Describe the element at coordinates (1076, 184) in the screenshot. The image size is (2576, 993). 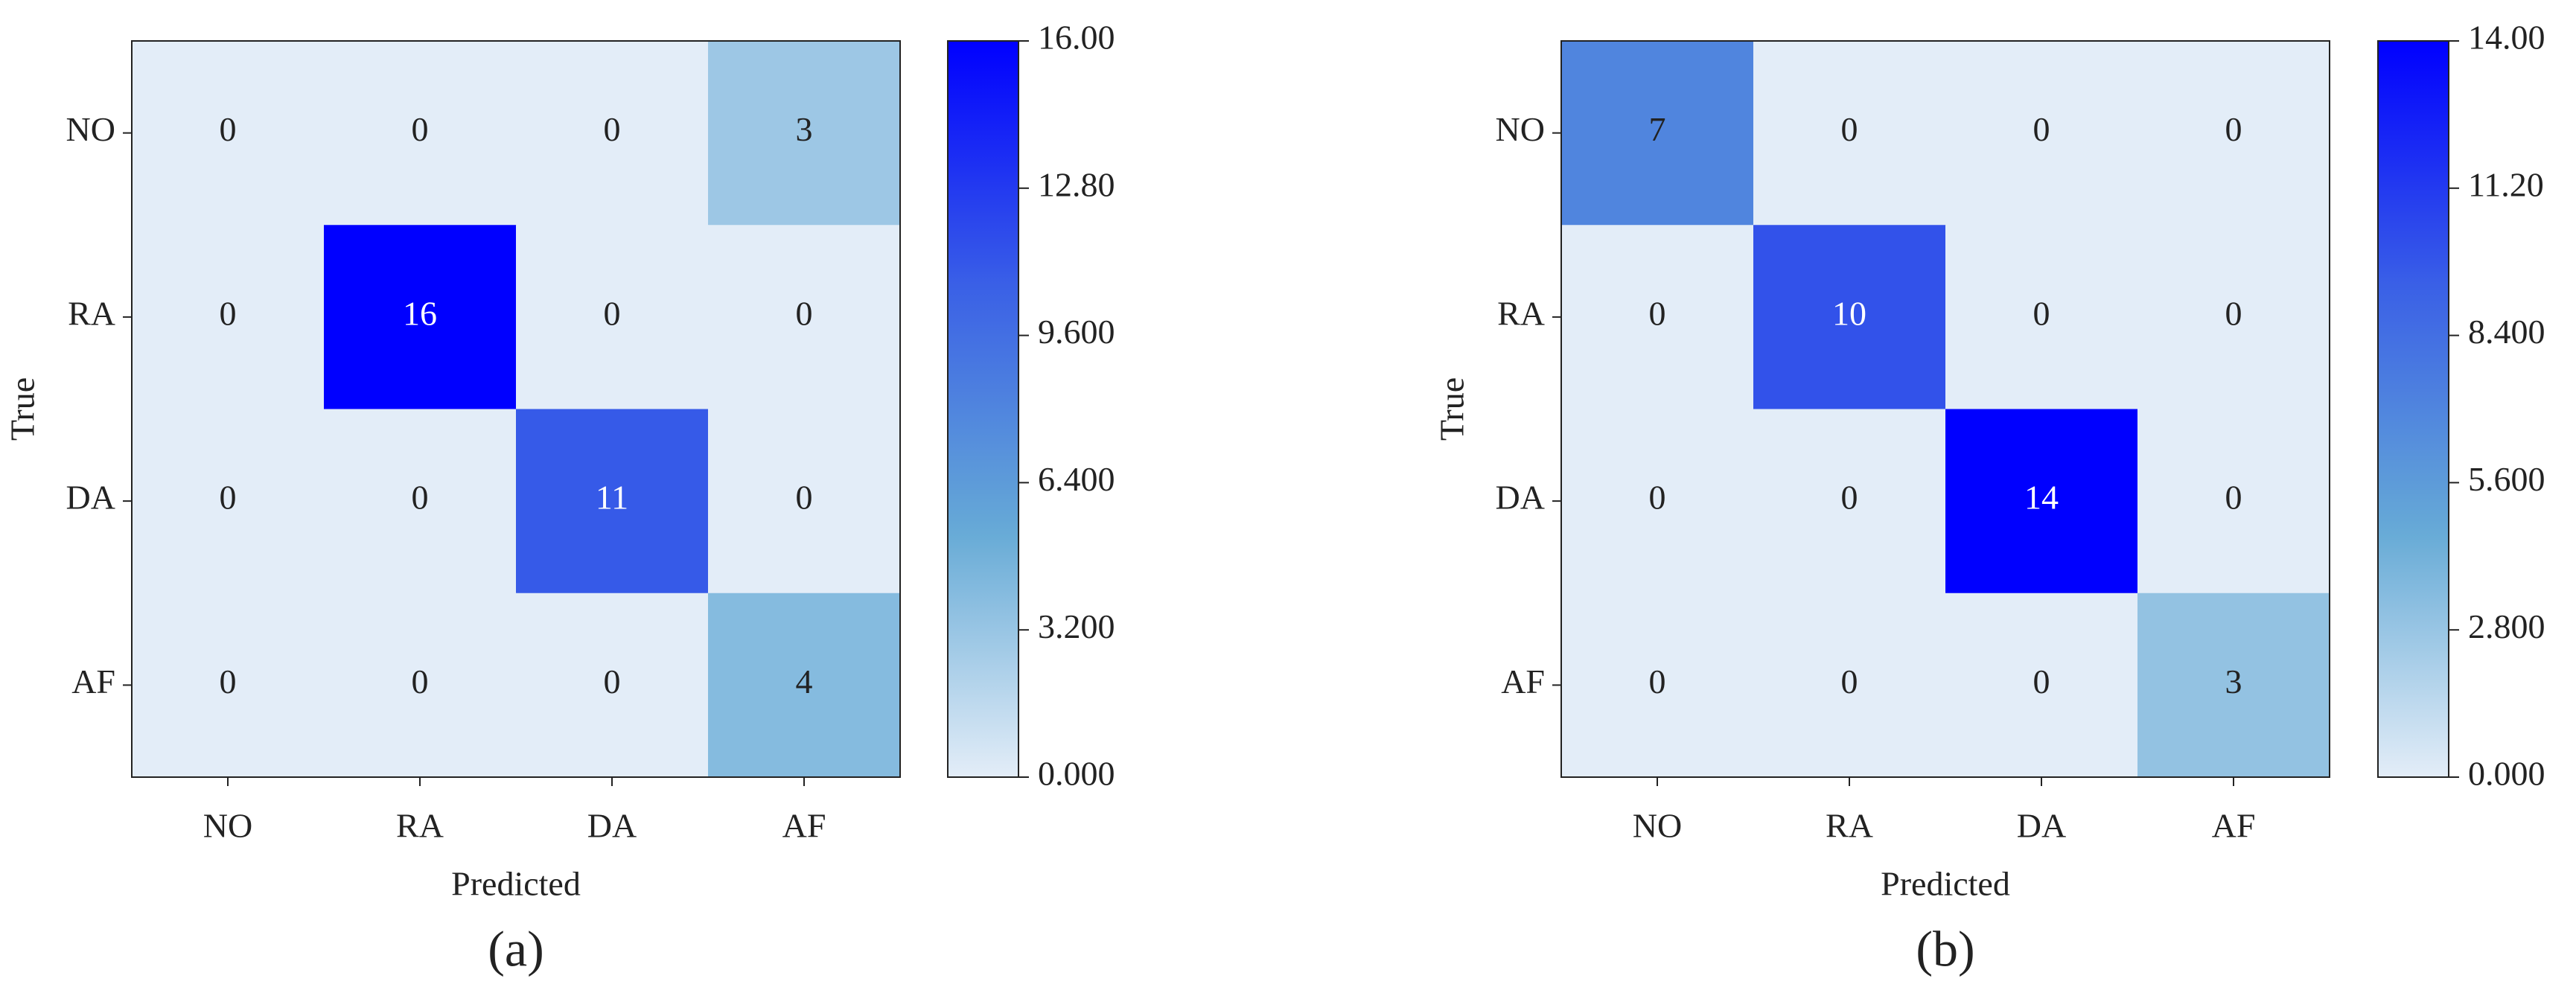
I see `colorbar-tick-label: 12.80` at that location.